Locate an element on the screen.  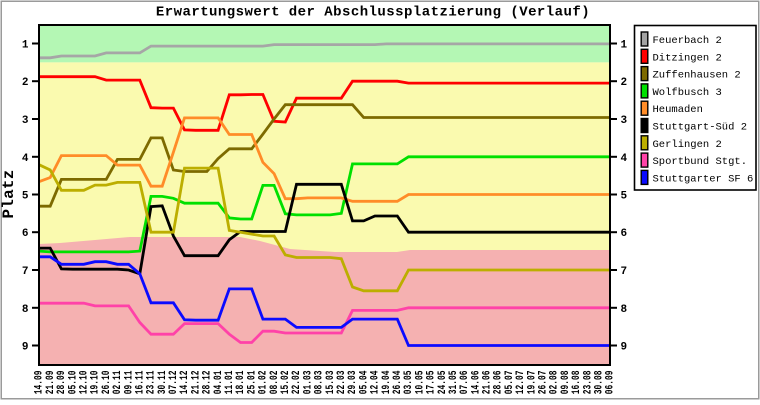
svg-text: Heumaden is located at coordinates (678, 110).